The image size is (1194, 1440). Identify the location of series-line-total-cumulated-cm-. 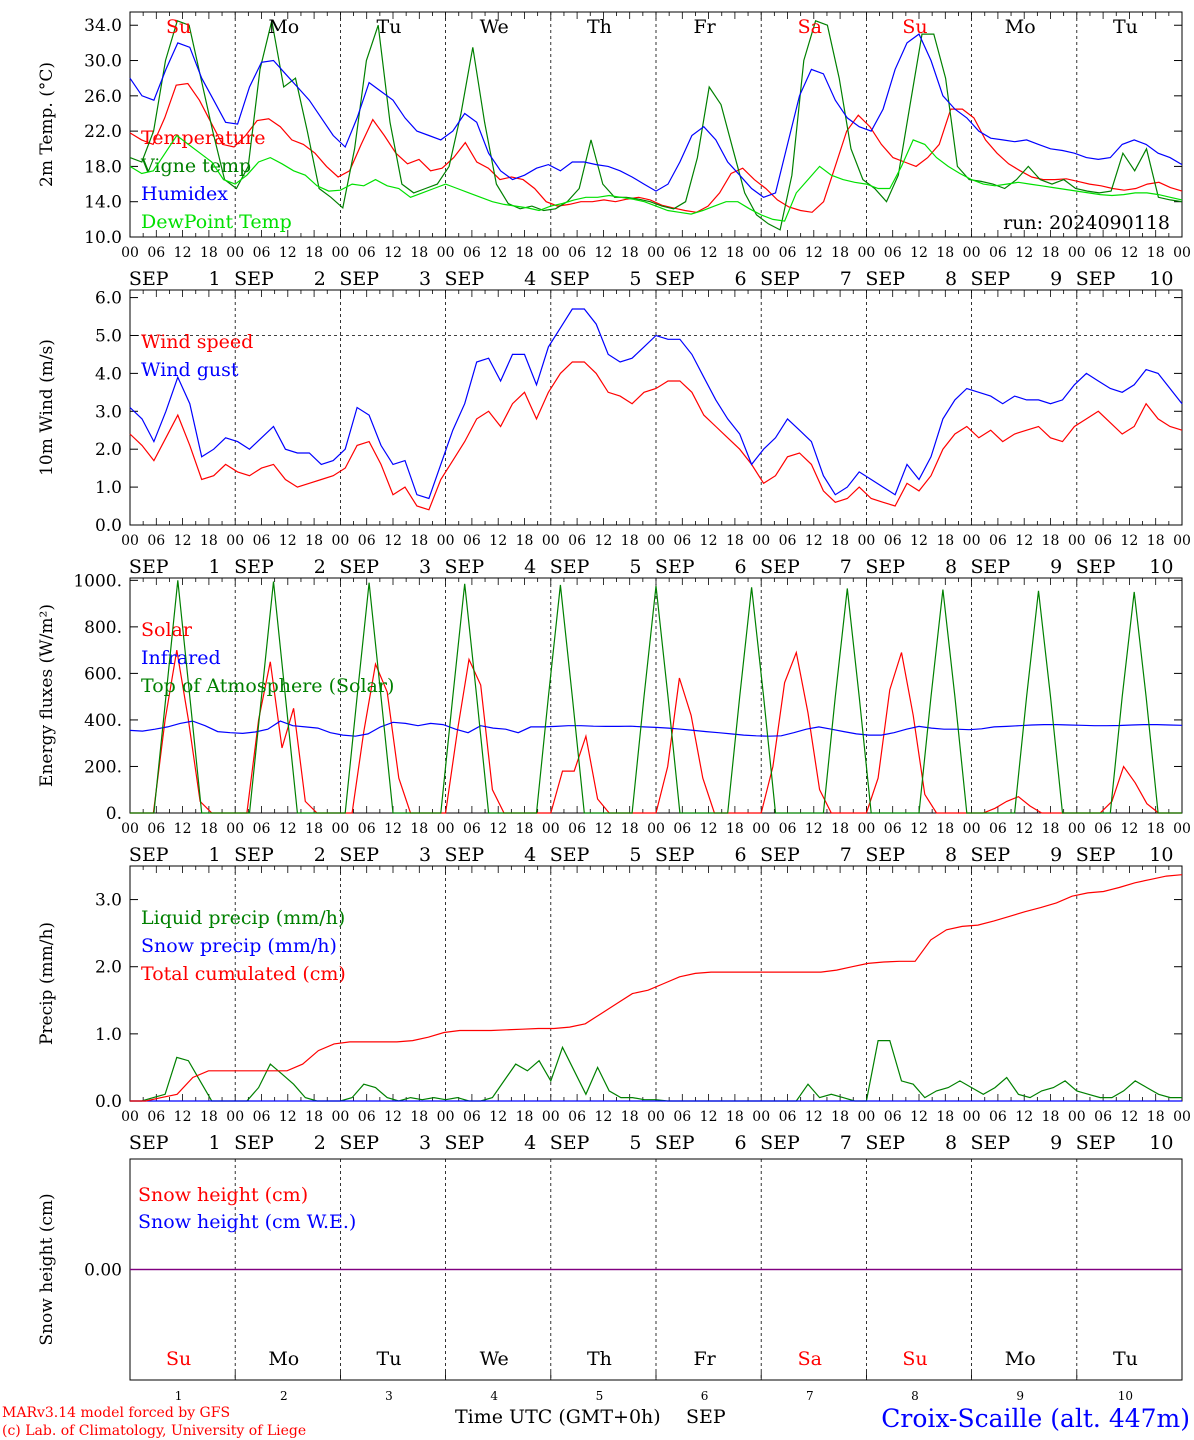
(656, 988).